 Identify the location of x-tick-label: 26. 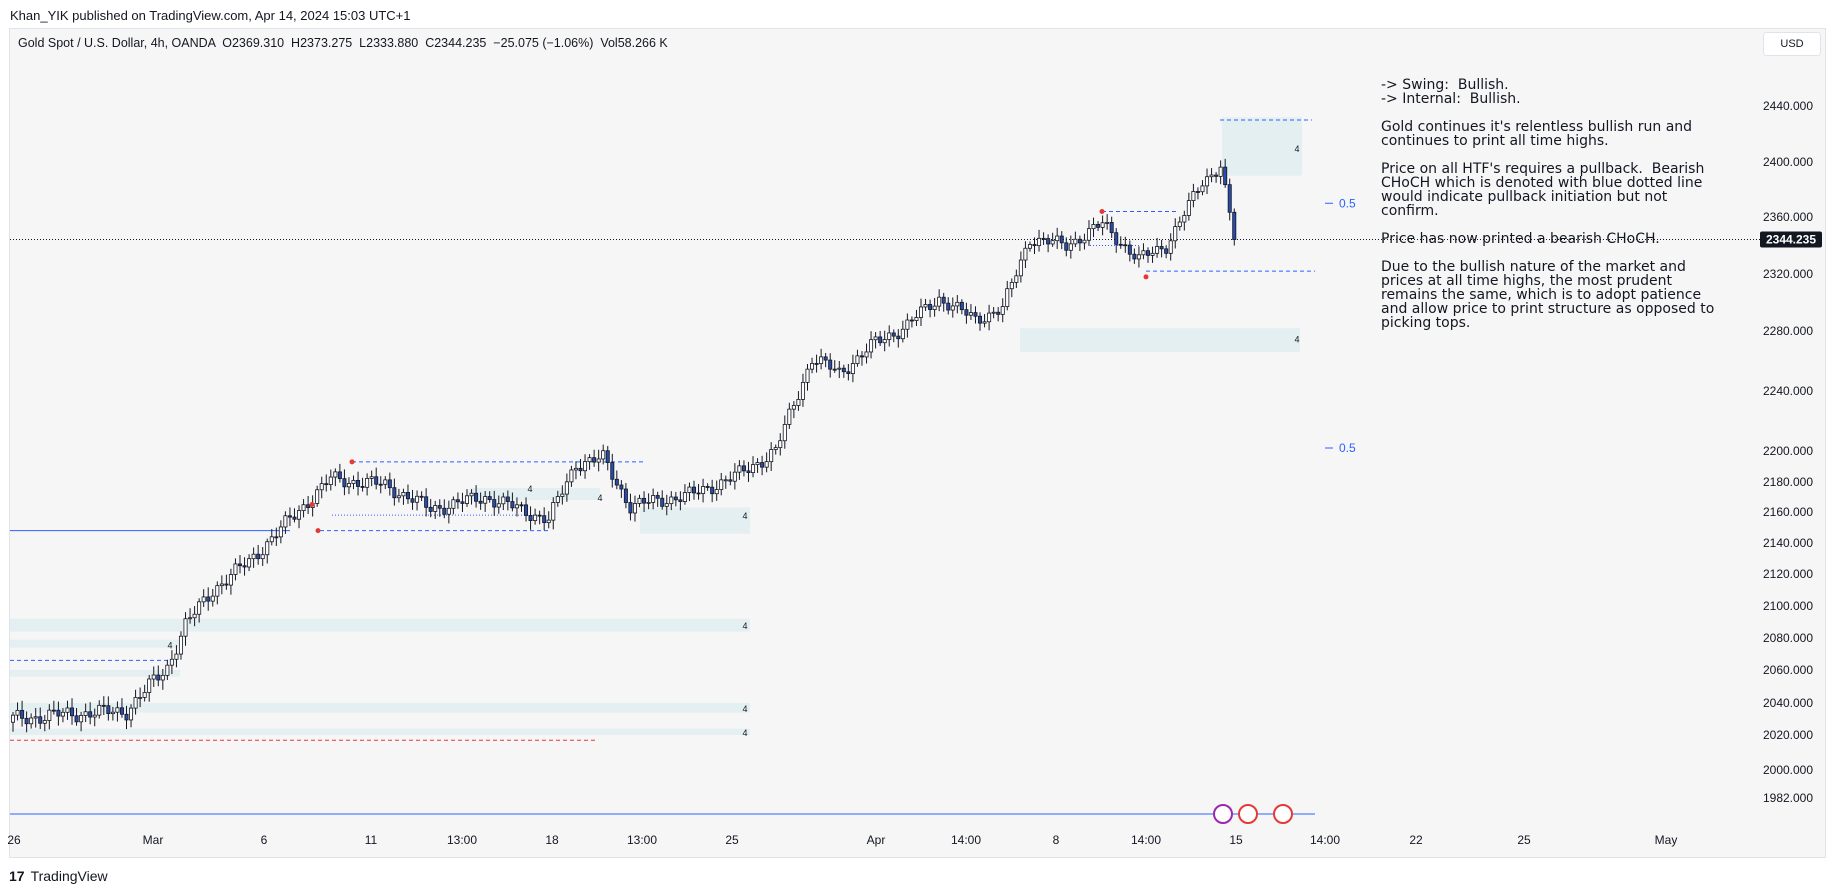
(14, 840).